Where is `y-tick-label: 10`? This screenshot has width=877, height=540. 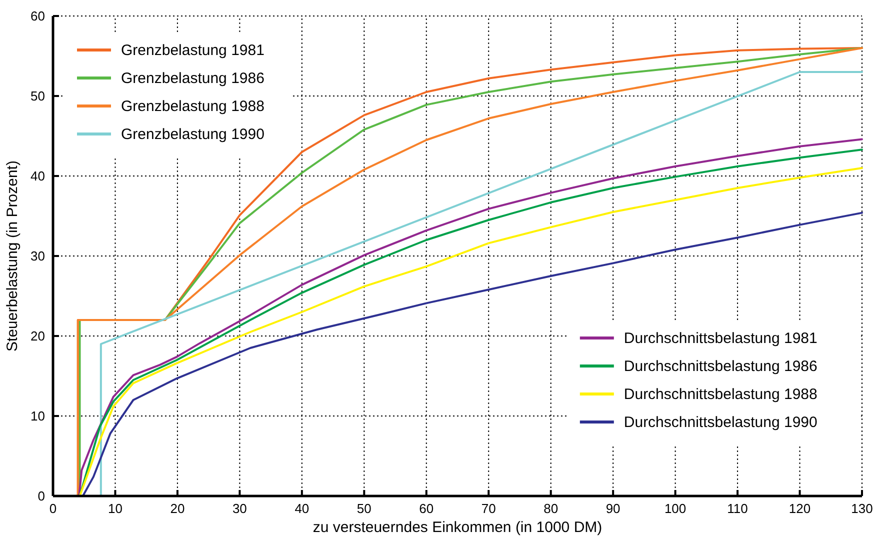
y-tick-label: 10 is located at coordinates (37, 416).